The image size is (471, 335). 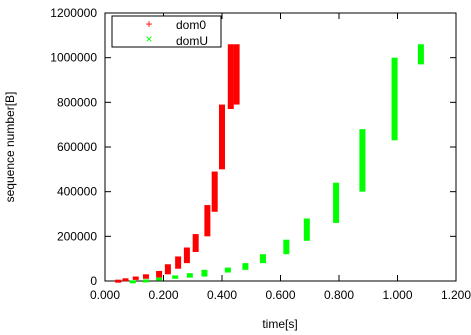 What do you see at coordinates (73, 58) in the screenshot?
I see `y-tick-label: 1000000` at bounding box center [73, 58].